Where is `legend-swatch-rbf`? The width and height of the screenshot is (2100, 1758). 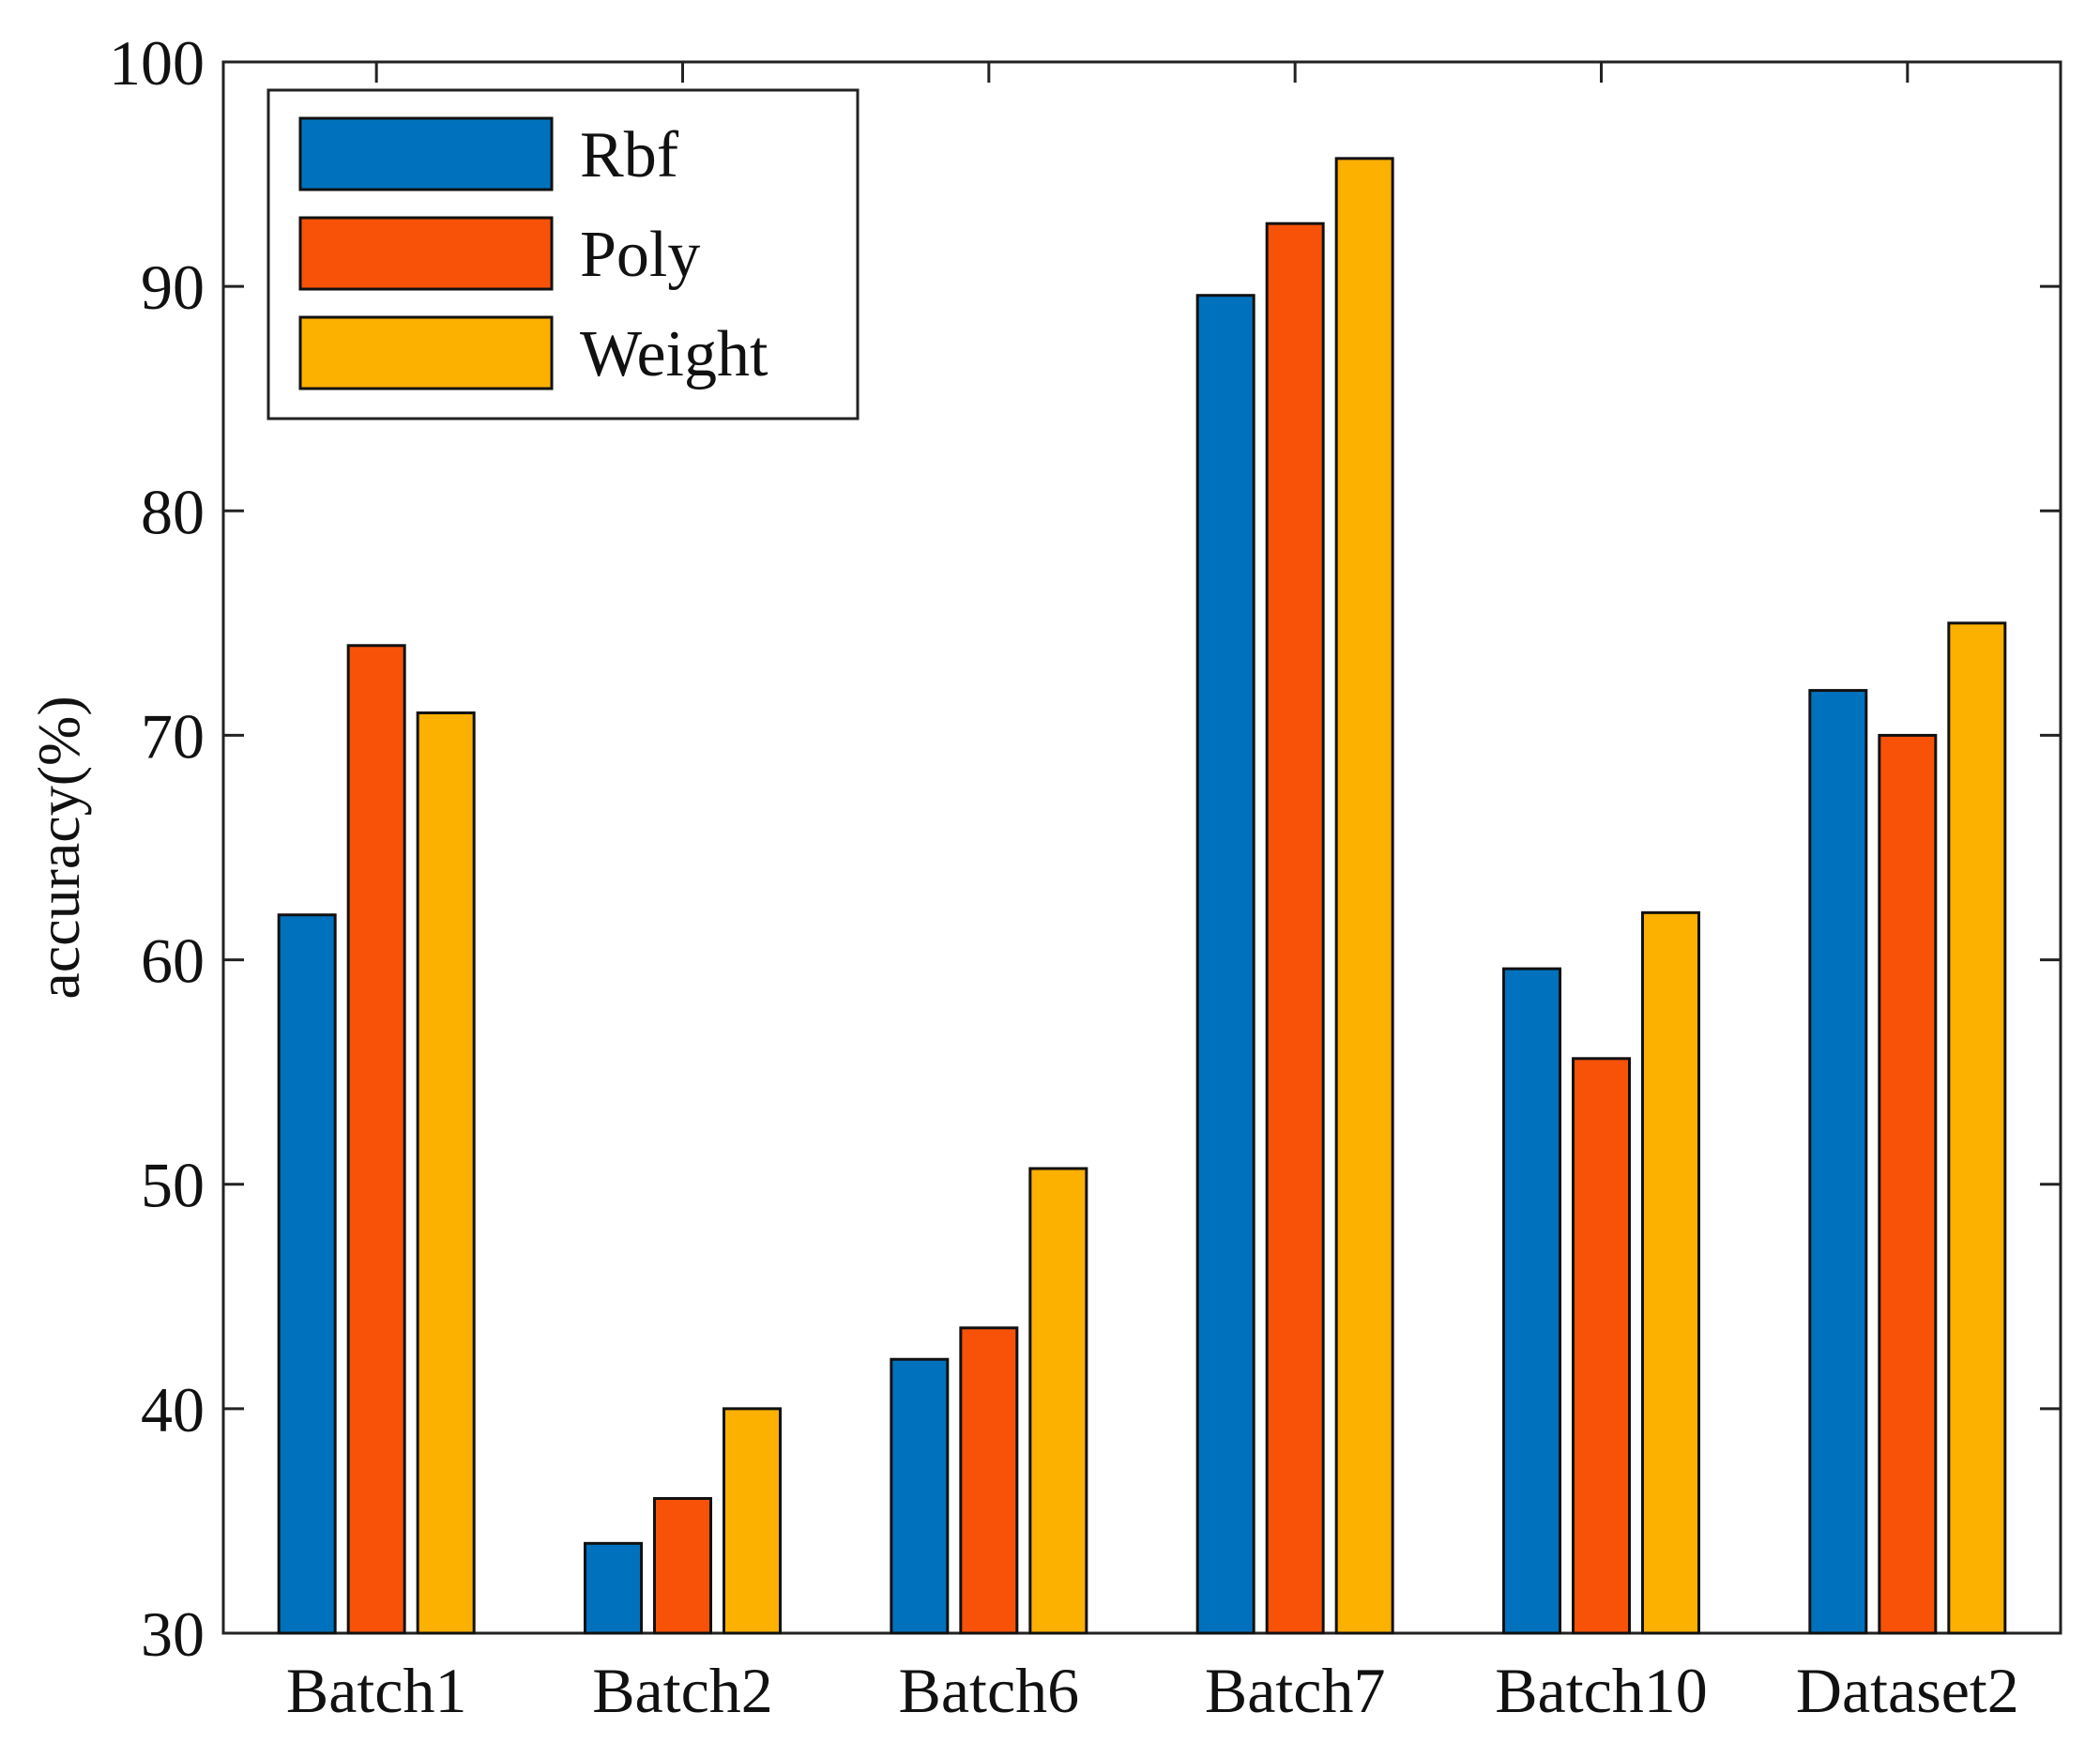
legend-swatch-rbf is located at coordinates (426, 153).